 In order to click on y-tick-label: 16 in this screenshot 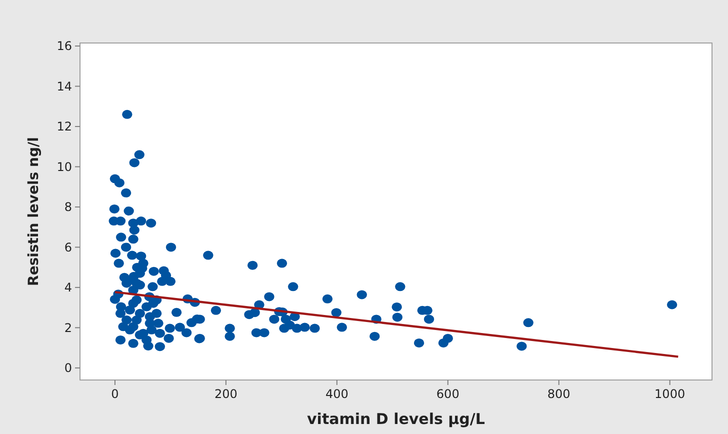, I will do `click(64, 46)`.